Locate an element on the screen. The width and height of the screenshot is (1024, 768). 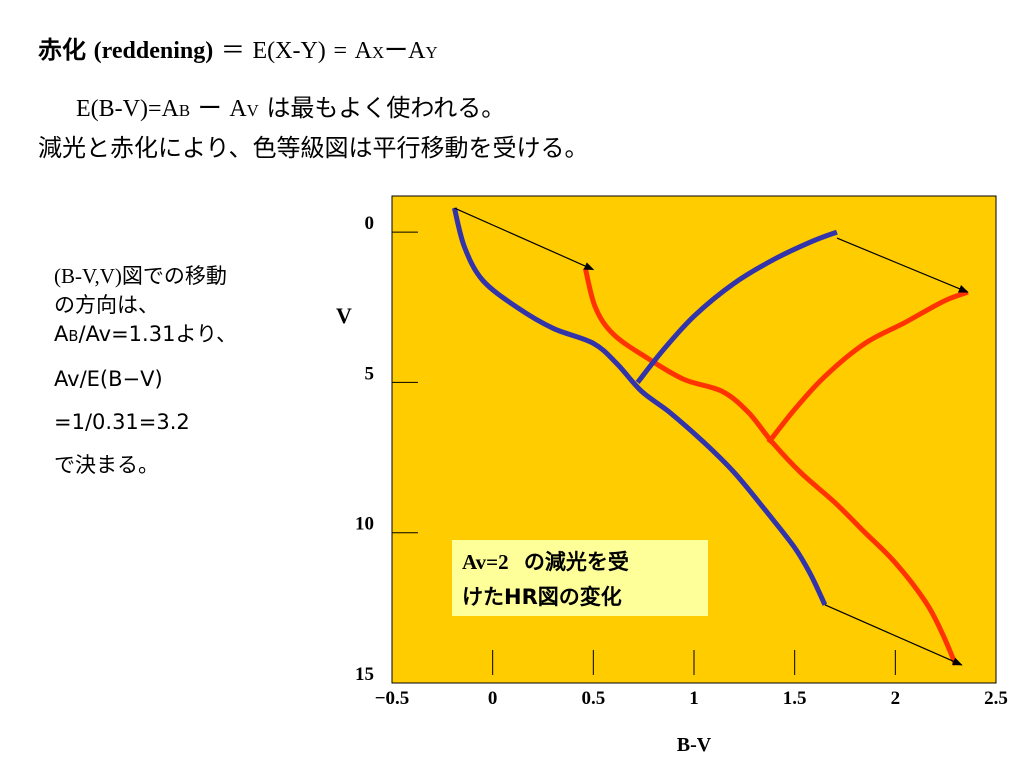
reddening-definition: 赤化 (reddening) ＝ E(X-Y) = AXーAY is located at coordinates (238, 47).